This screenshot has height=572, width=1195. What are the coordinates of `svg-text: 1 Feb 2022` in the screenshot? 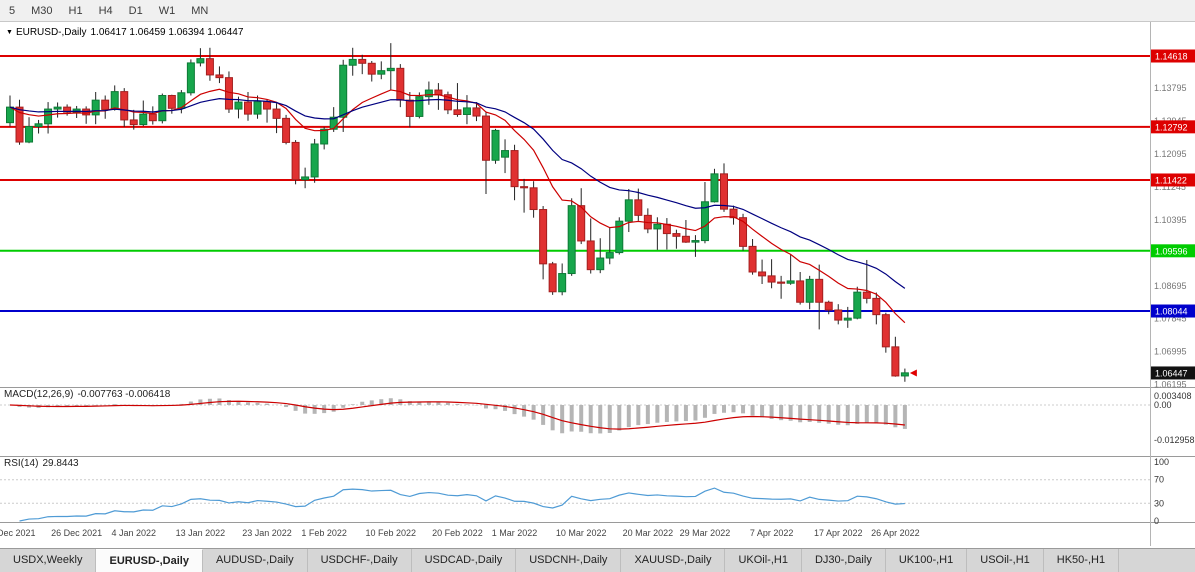 It's located at (324, 533).